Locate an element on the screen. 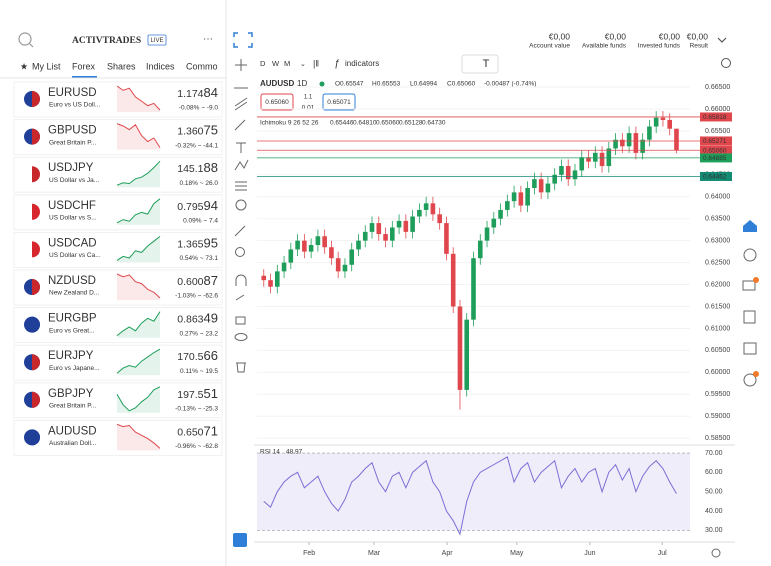 The image size is (771, 566). crosshair-tool is located at coordinates (241, 65).